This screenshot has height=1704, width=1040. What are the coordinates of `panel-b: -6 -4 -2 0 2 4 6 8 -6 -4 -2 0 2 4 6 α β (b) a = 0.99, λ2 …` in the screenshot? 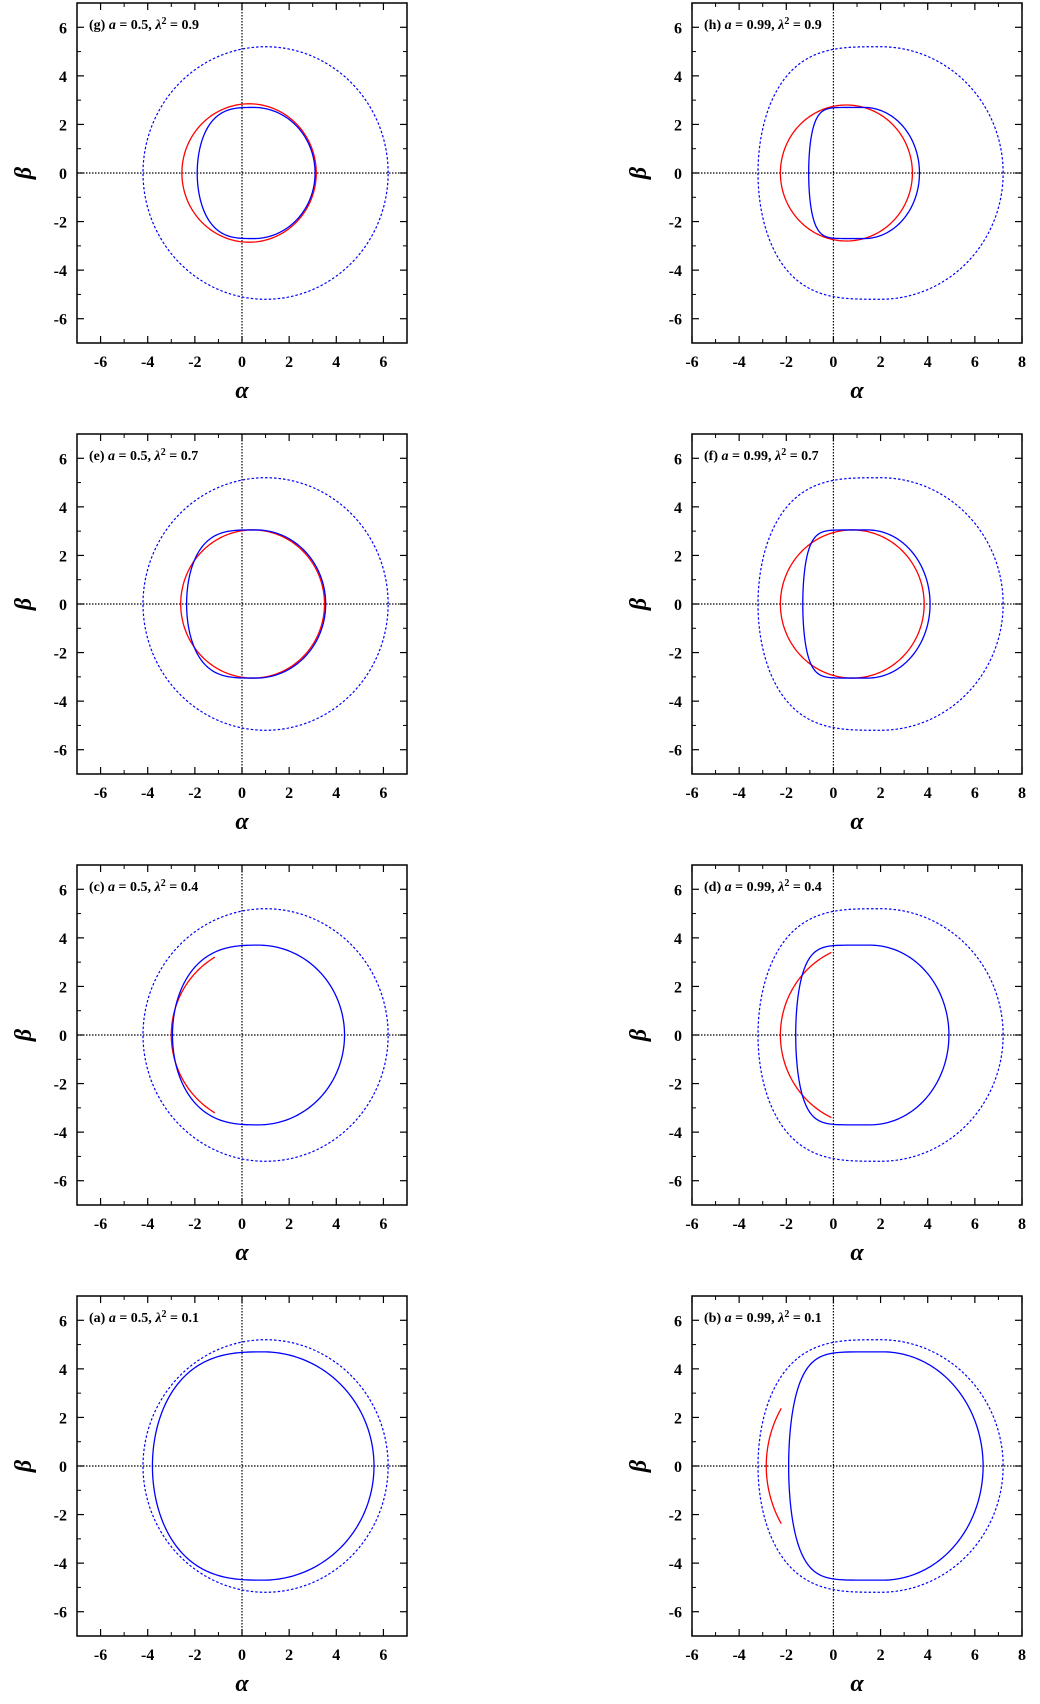 It's located at (826, 1496).